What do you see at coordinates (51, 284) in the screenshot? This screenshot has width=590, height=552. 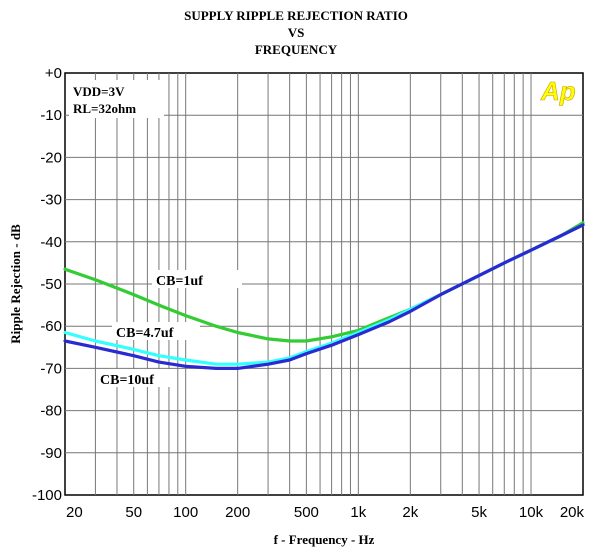 I see `y-tick-label: -50` at bounding box center [51, 284].